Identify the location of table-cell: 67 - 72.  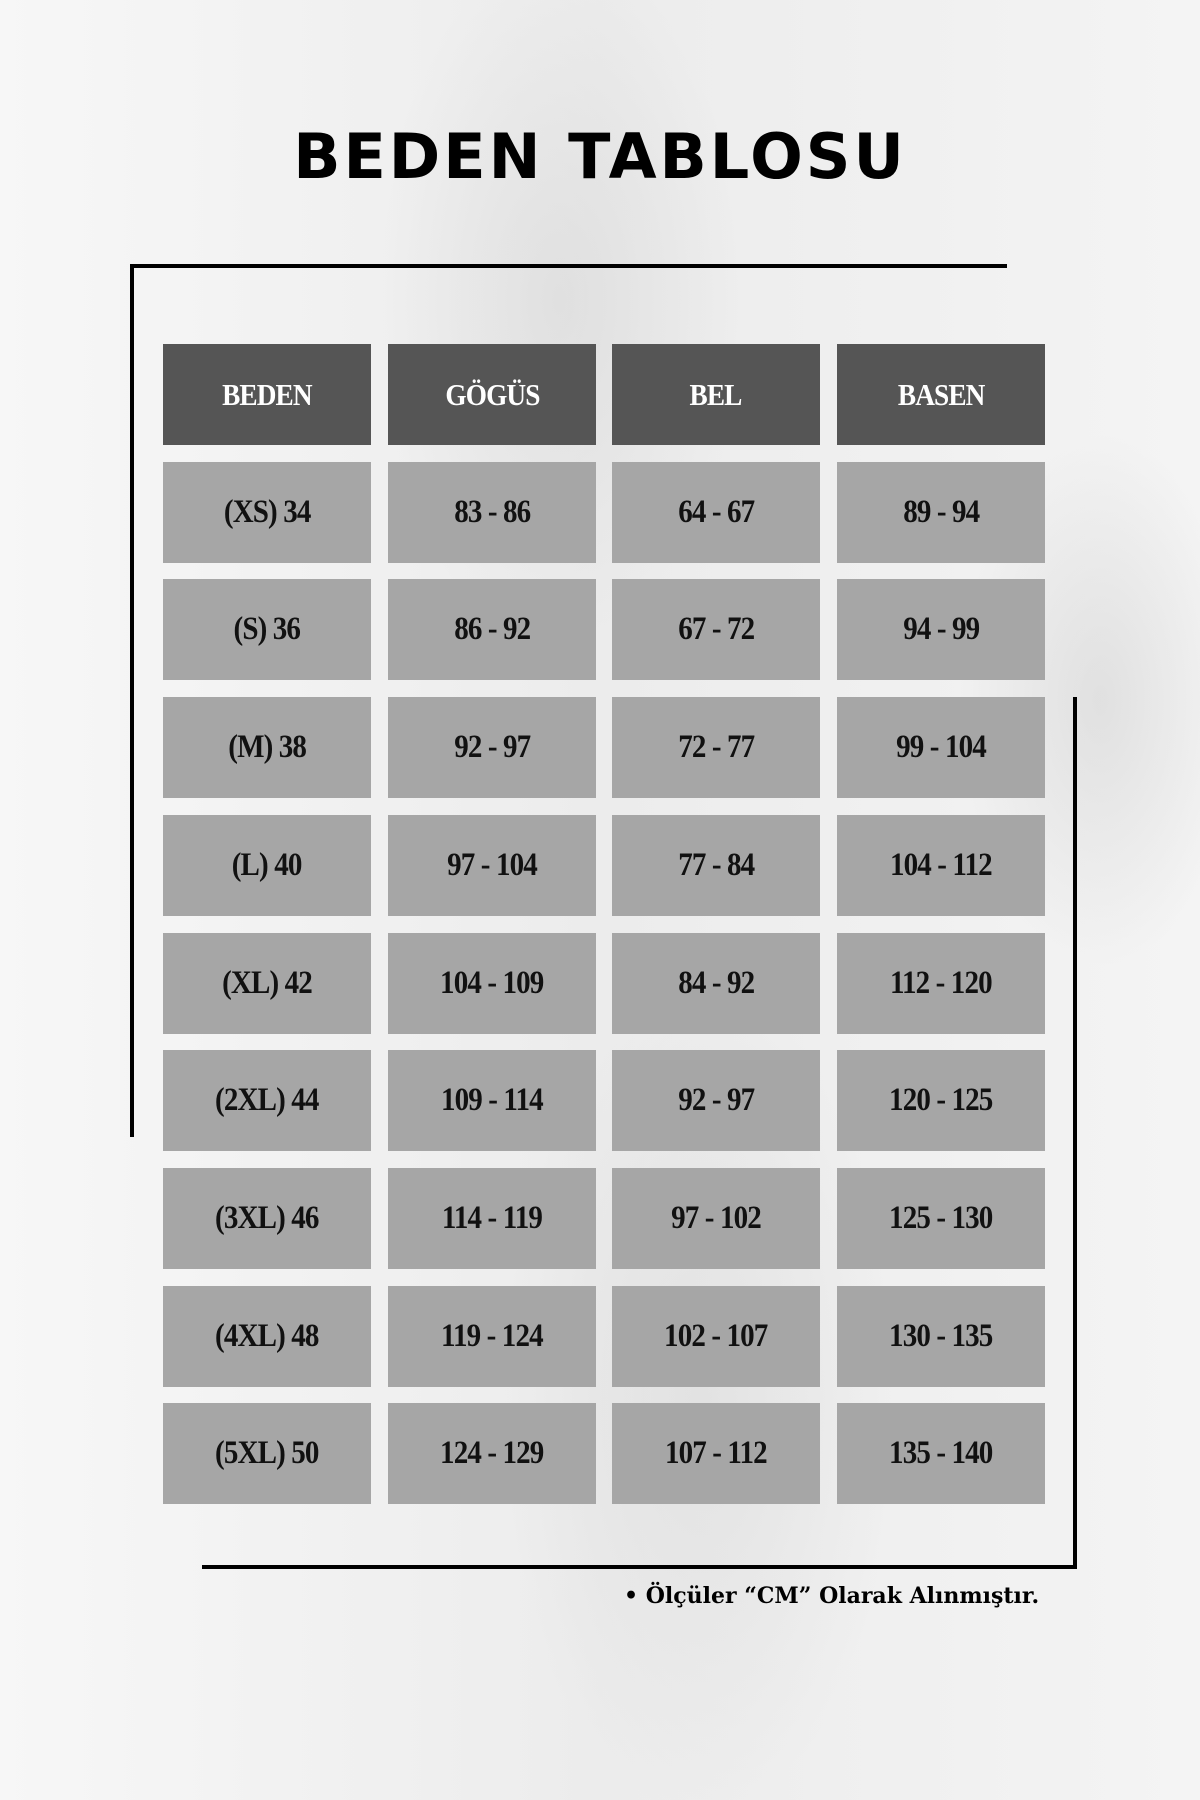
(716, 629).